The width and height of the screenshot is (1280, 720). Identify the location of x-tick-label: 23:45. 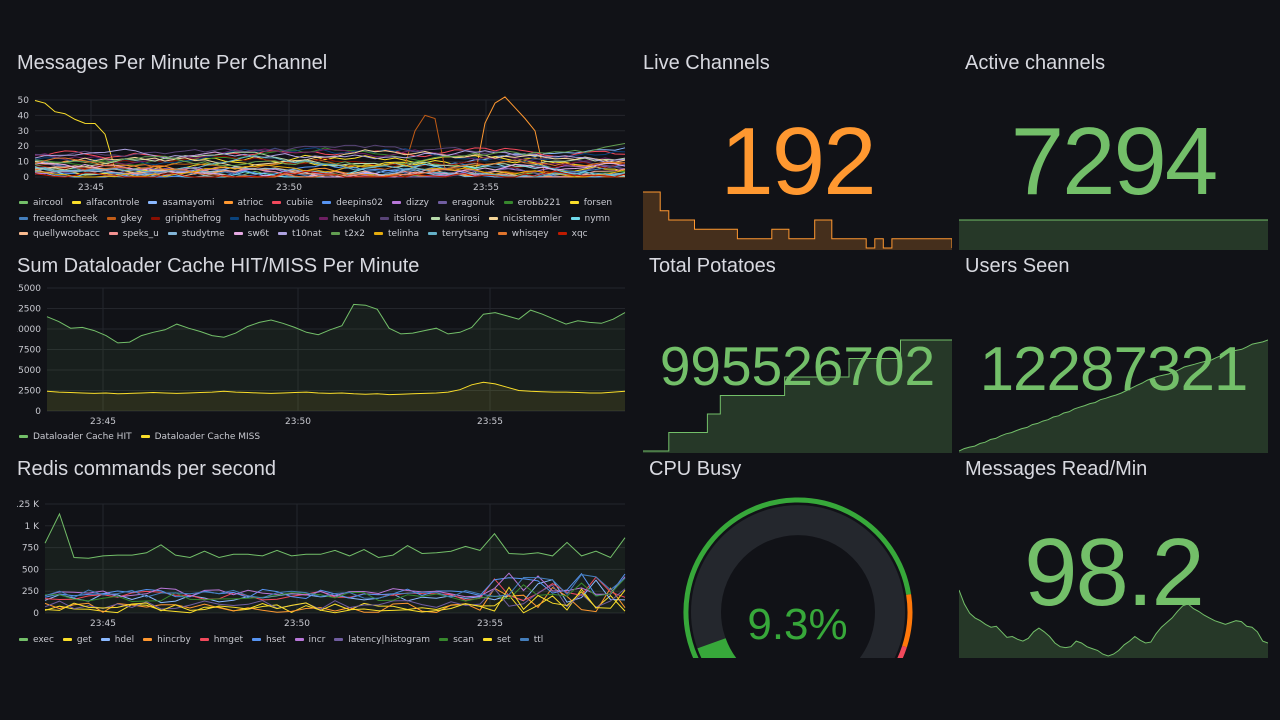
(103, 624).